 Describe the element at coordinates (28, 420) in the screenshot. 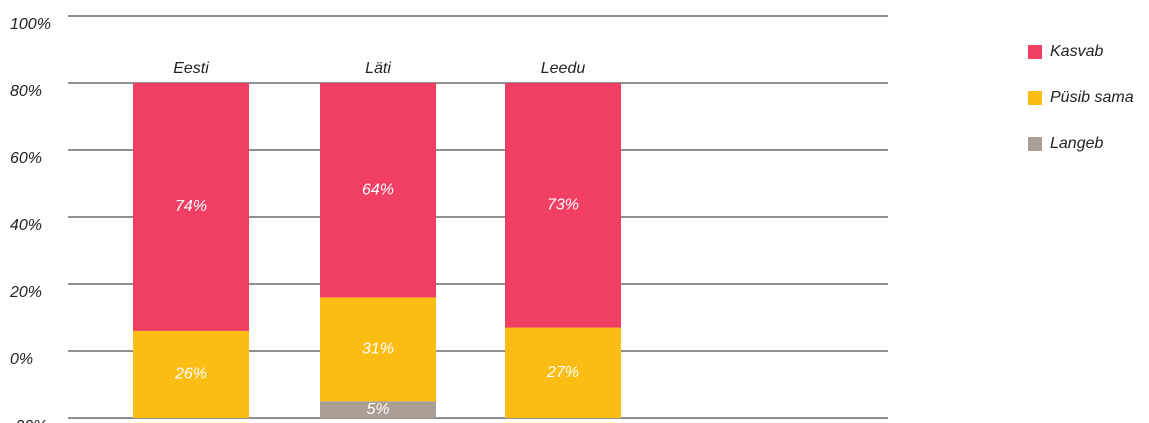

I see `y-tick-label: -20%` at that location.